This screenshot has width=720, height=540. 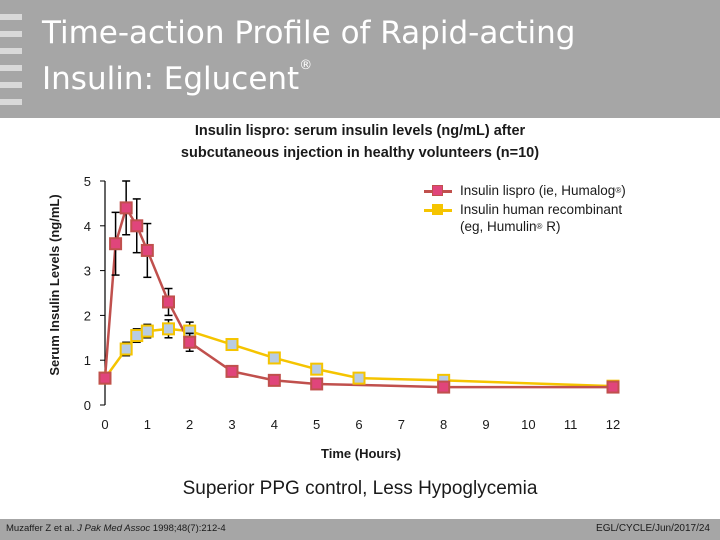 I want to click on y-tick-label: 3, so click(x=87, y=271).